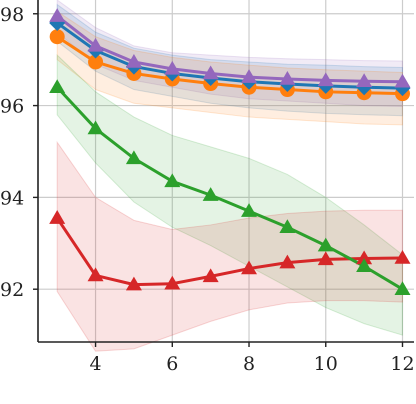  What do you see at coordinates (95, 127) in the screenshot?
I see `point-series-3-x4` at bounding box center [95, 127].